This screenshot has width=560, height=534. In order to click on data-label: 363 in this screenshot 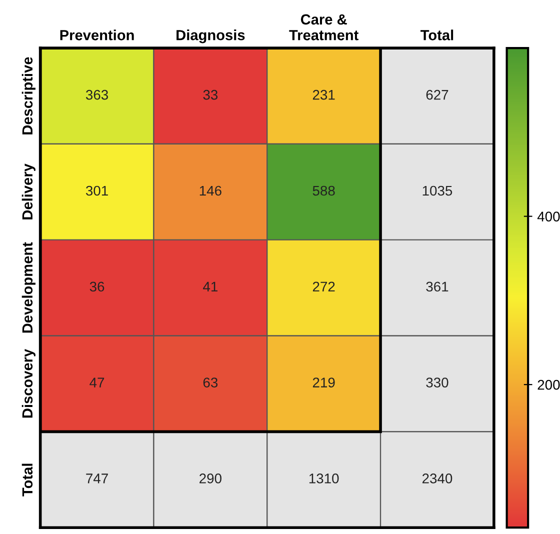, I will do `click(97, 95)`.